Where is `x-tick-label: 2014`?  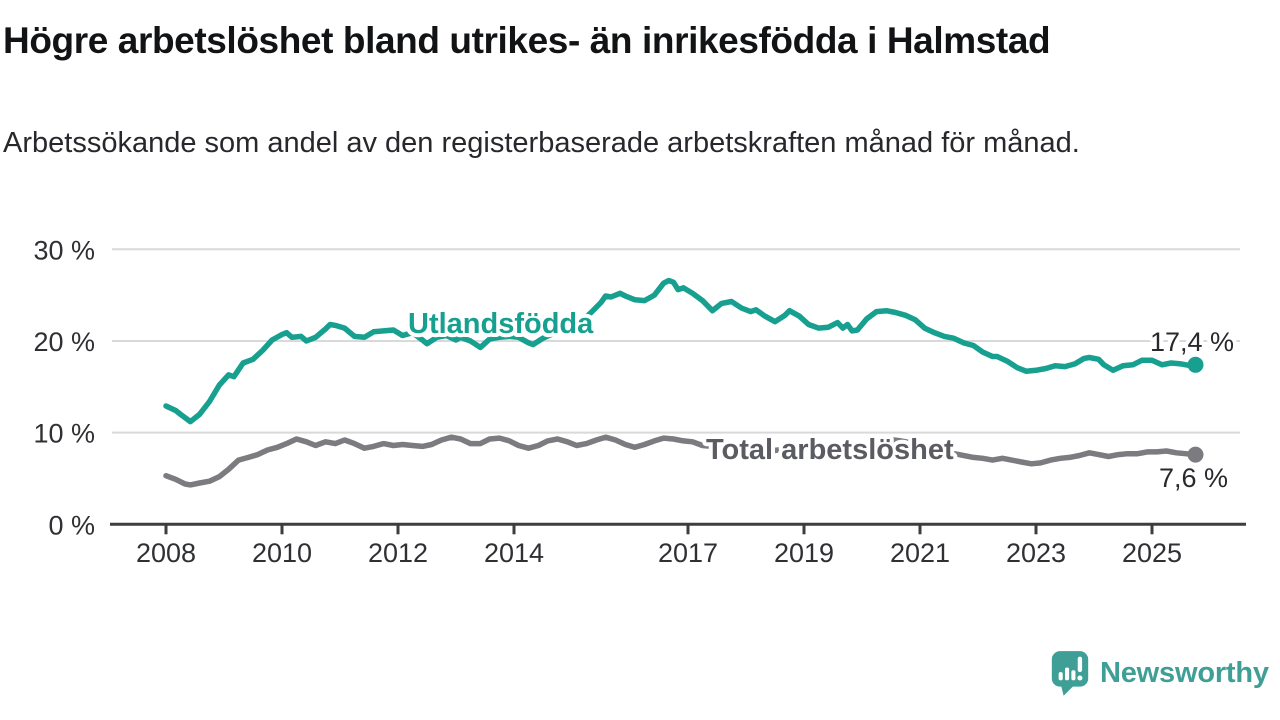
x-tick-label: 2014 is located at coordinates (514, 553).